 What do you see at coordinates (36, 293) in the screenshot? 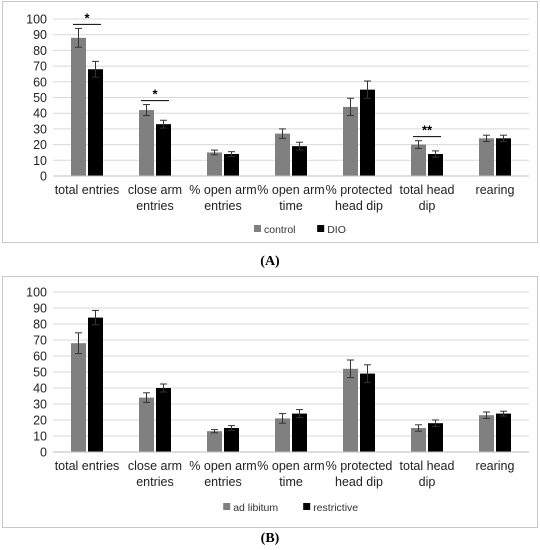
I see `chart-b-y-tick-label: 100` at bounding box center [36, 293].